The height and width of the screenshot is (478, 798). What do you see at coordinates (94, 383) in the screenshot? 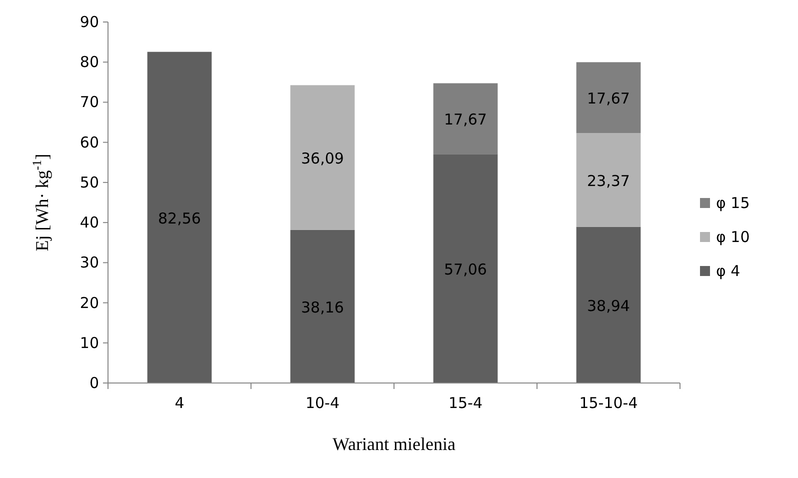
I see `y-tick-label: 0` at bounding box center [94, 383].